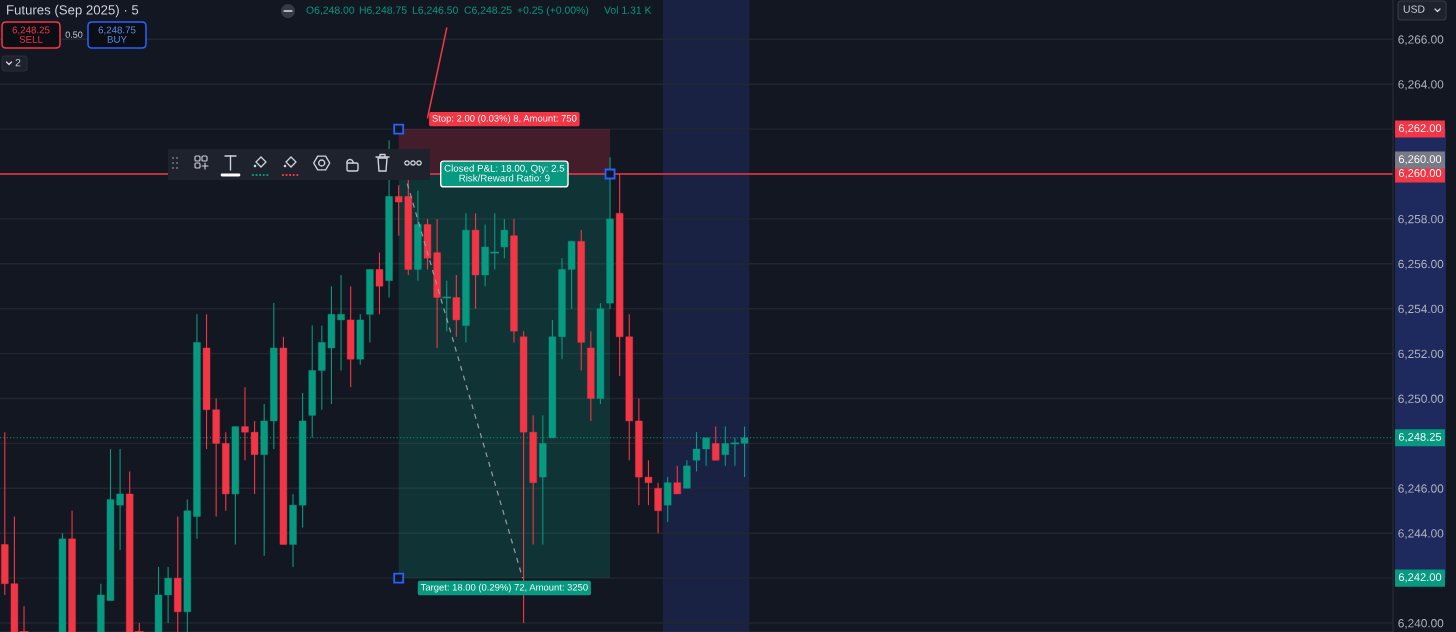 This screenshot has height=632, width=1456. I want to click on annotation: +0.25 (+0.00%), so click(553, 11).